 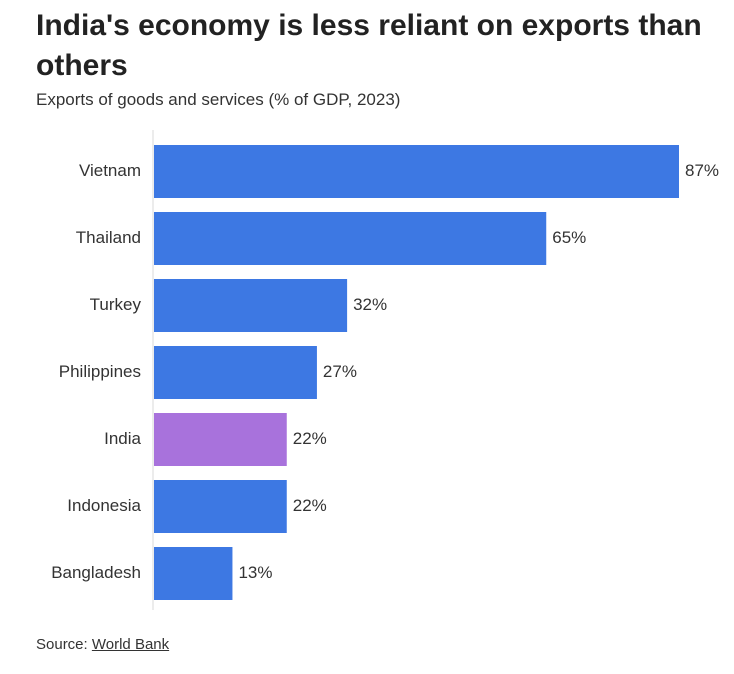 I want to click on value-label-philippines: 27%, so click(x=340, y=371).